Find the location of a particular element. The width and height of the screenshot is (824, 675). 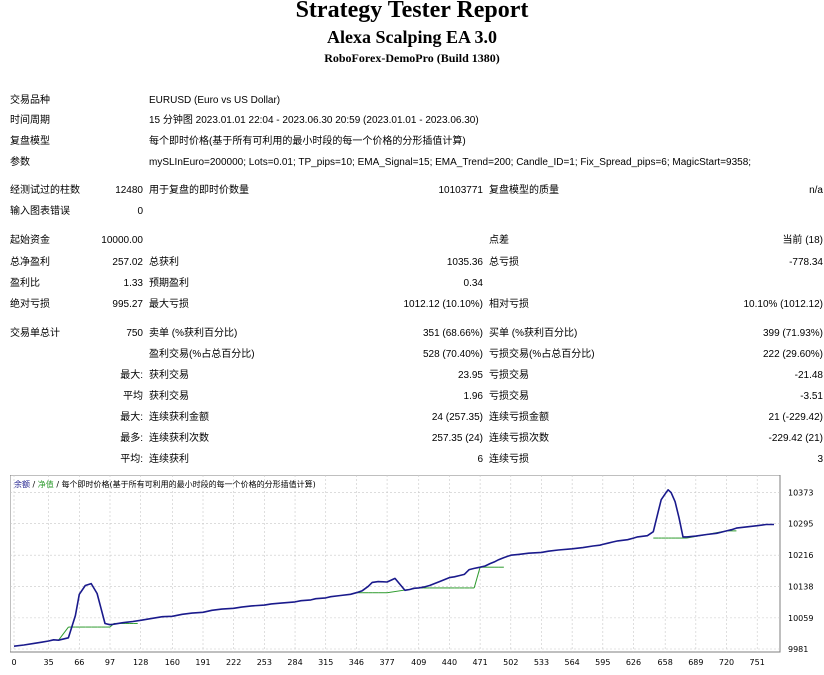

x-tick-label: 160 is located at coordinates (172, 662).